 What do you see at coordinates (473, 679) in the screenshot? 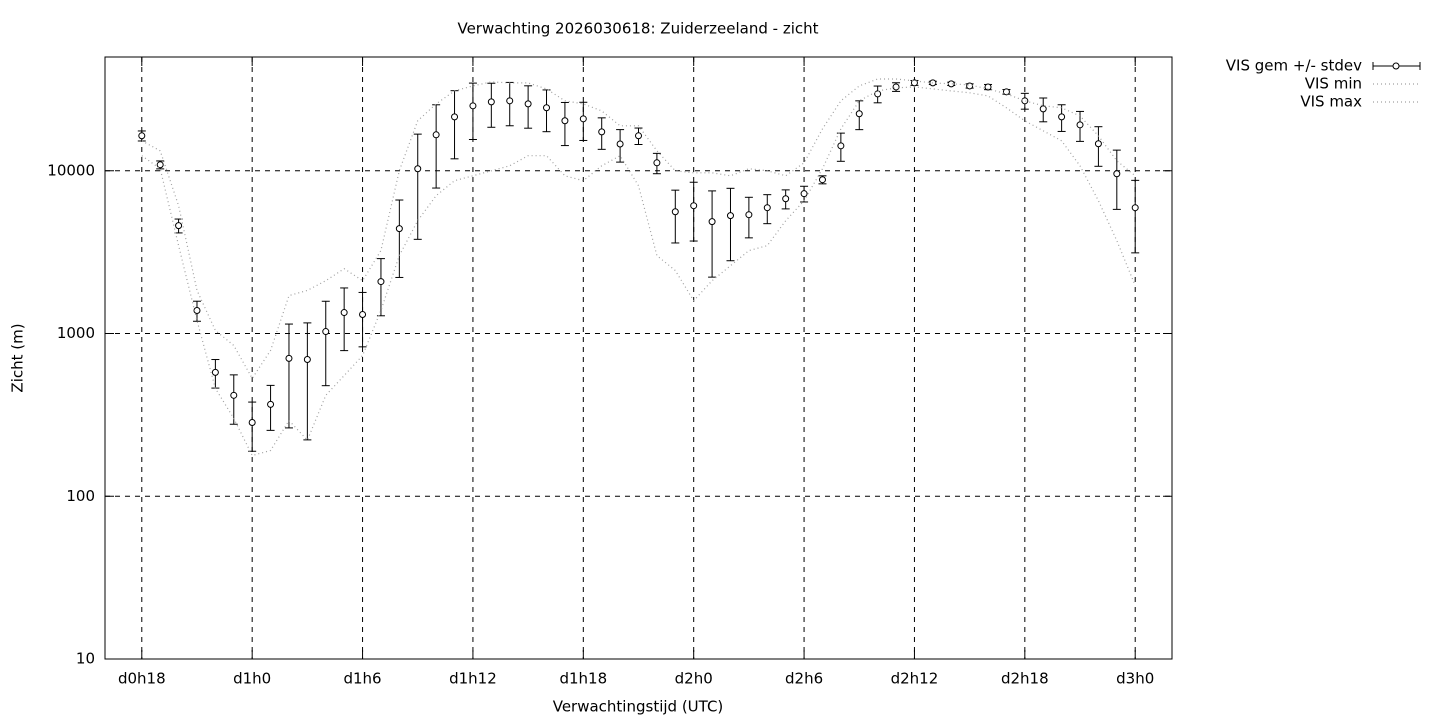
I see `x-tick-label: d1h12` at bounding box center [473, 679].